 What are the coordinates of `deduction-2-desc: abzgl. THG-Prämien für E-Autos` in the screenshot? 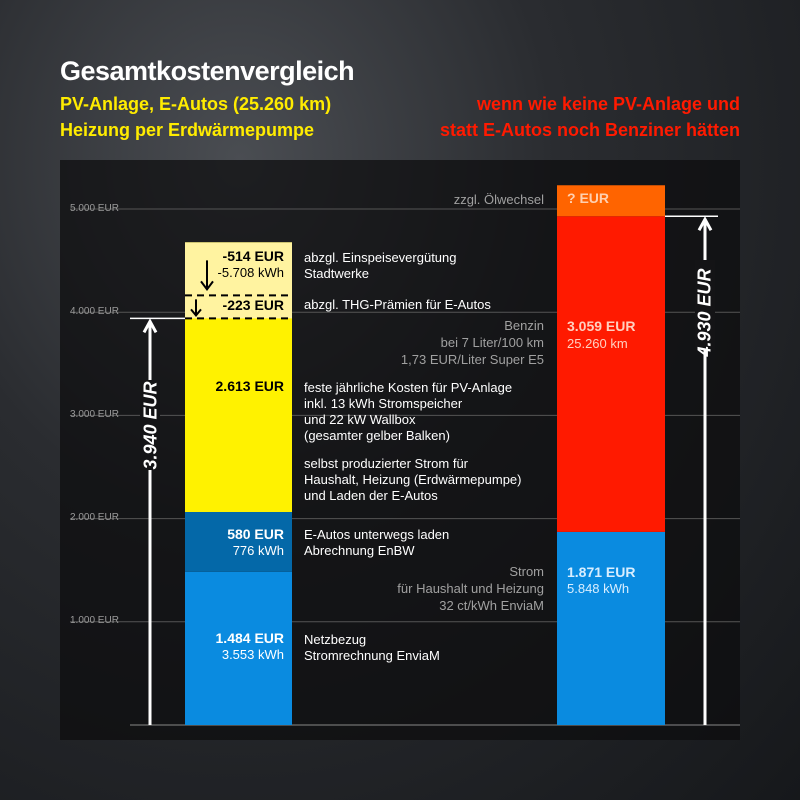 It's located at (397, 304).